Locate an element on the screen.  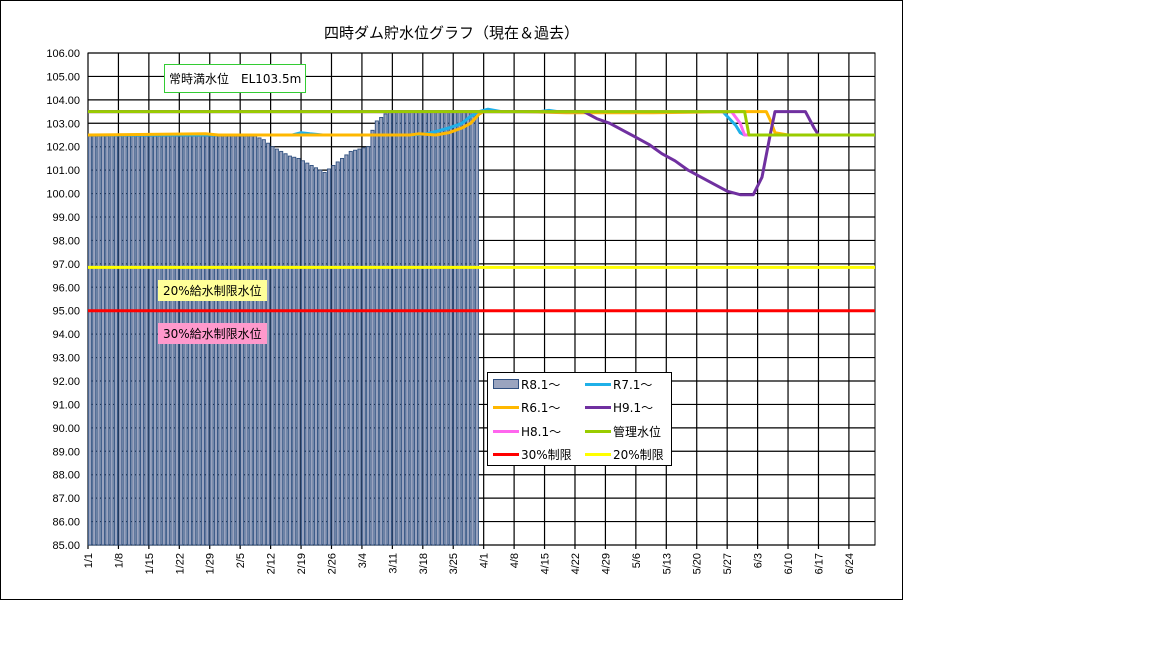
svg-text: 5/20 is located at coordinates (698, 563).